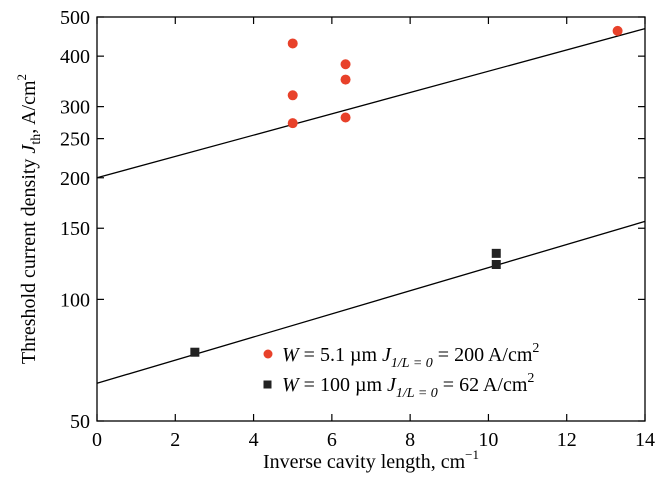 The height and width of the screenshot is (481, 672). Describe the element at coordinates (645, 440) in the screenshot. I see `x-tick-label: 14` at that location.